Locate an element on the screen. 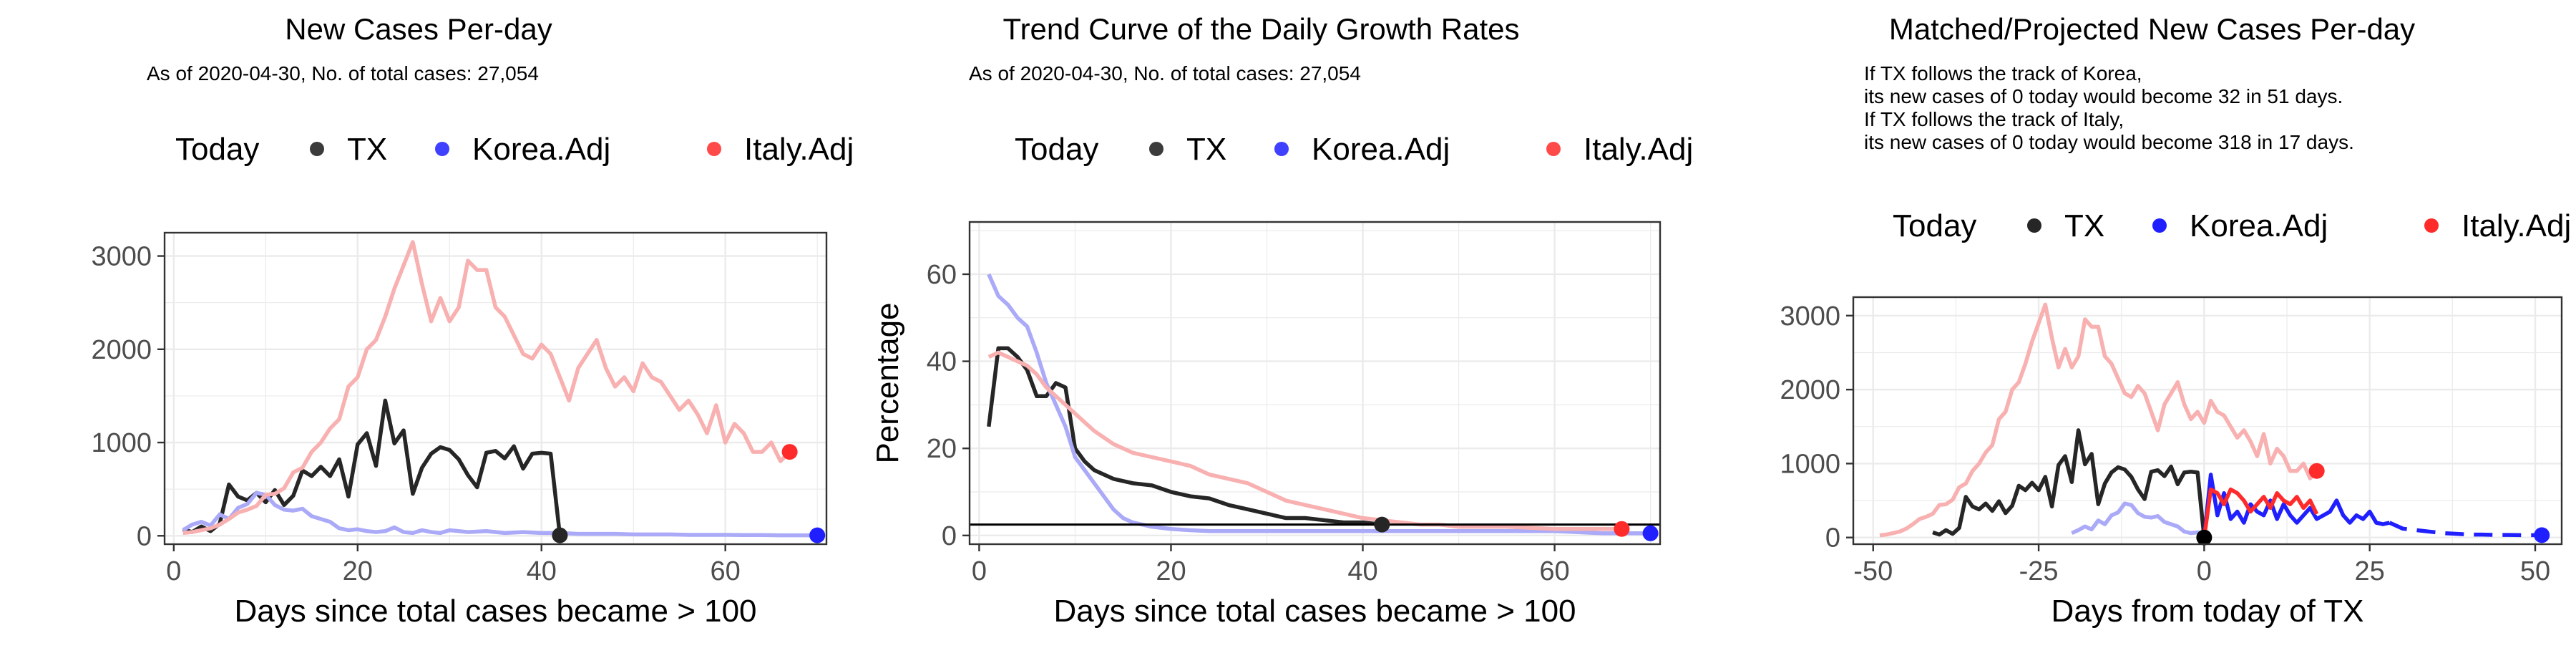  x-axis-title: Days from today of TX is located at coordinates (2207, 612).